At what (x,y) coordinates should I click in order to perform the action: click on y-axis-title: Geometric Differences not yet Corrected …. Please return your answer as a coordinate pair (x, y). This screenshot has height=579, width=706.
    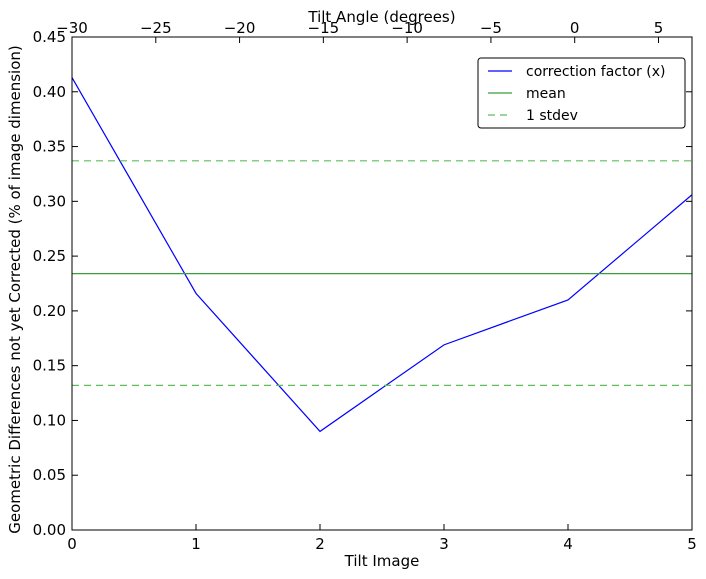
    Looking at the image, I should click on (15, 289).